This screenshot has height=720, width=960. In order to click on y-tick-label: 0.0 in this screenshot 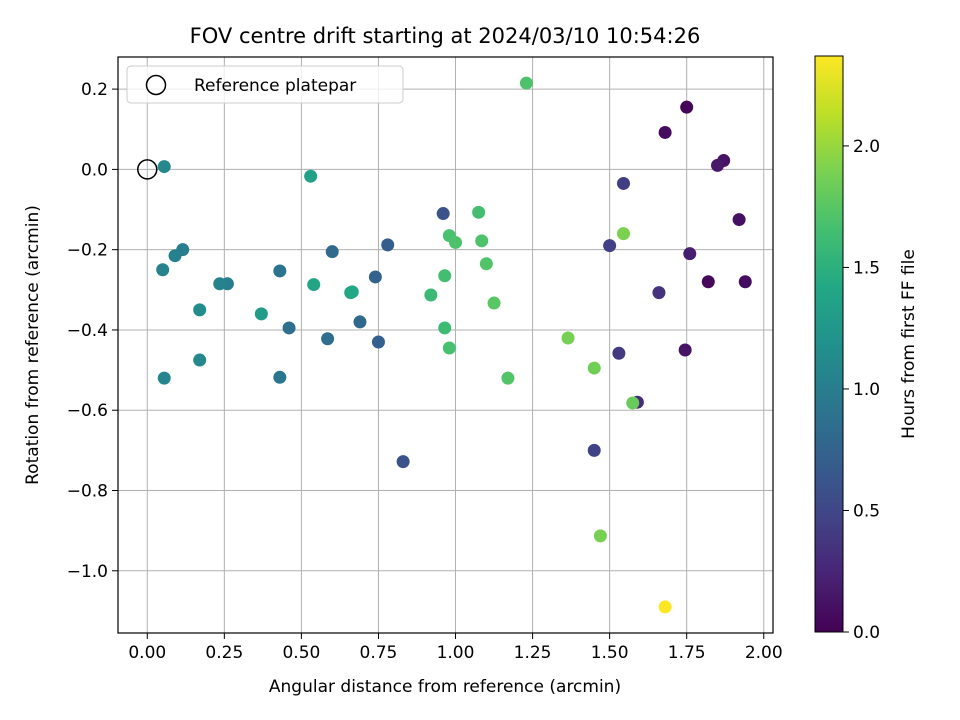, I will do `click(94, 170)`.